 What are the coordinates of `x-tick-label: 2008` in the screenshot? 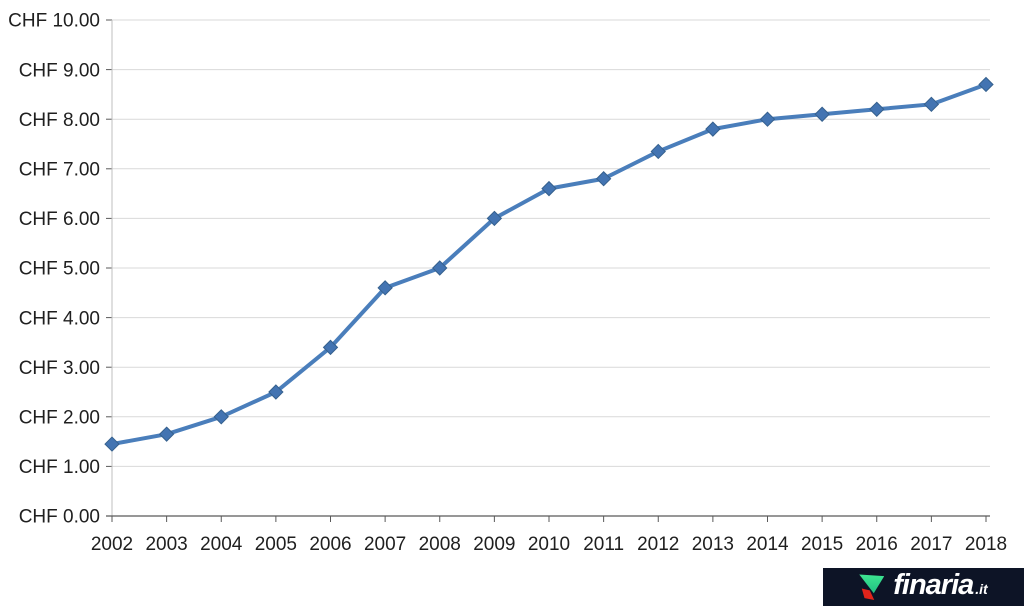 It's located at (440, 544).